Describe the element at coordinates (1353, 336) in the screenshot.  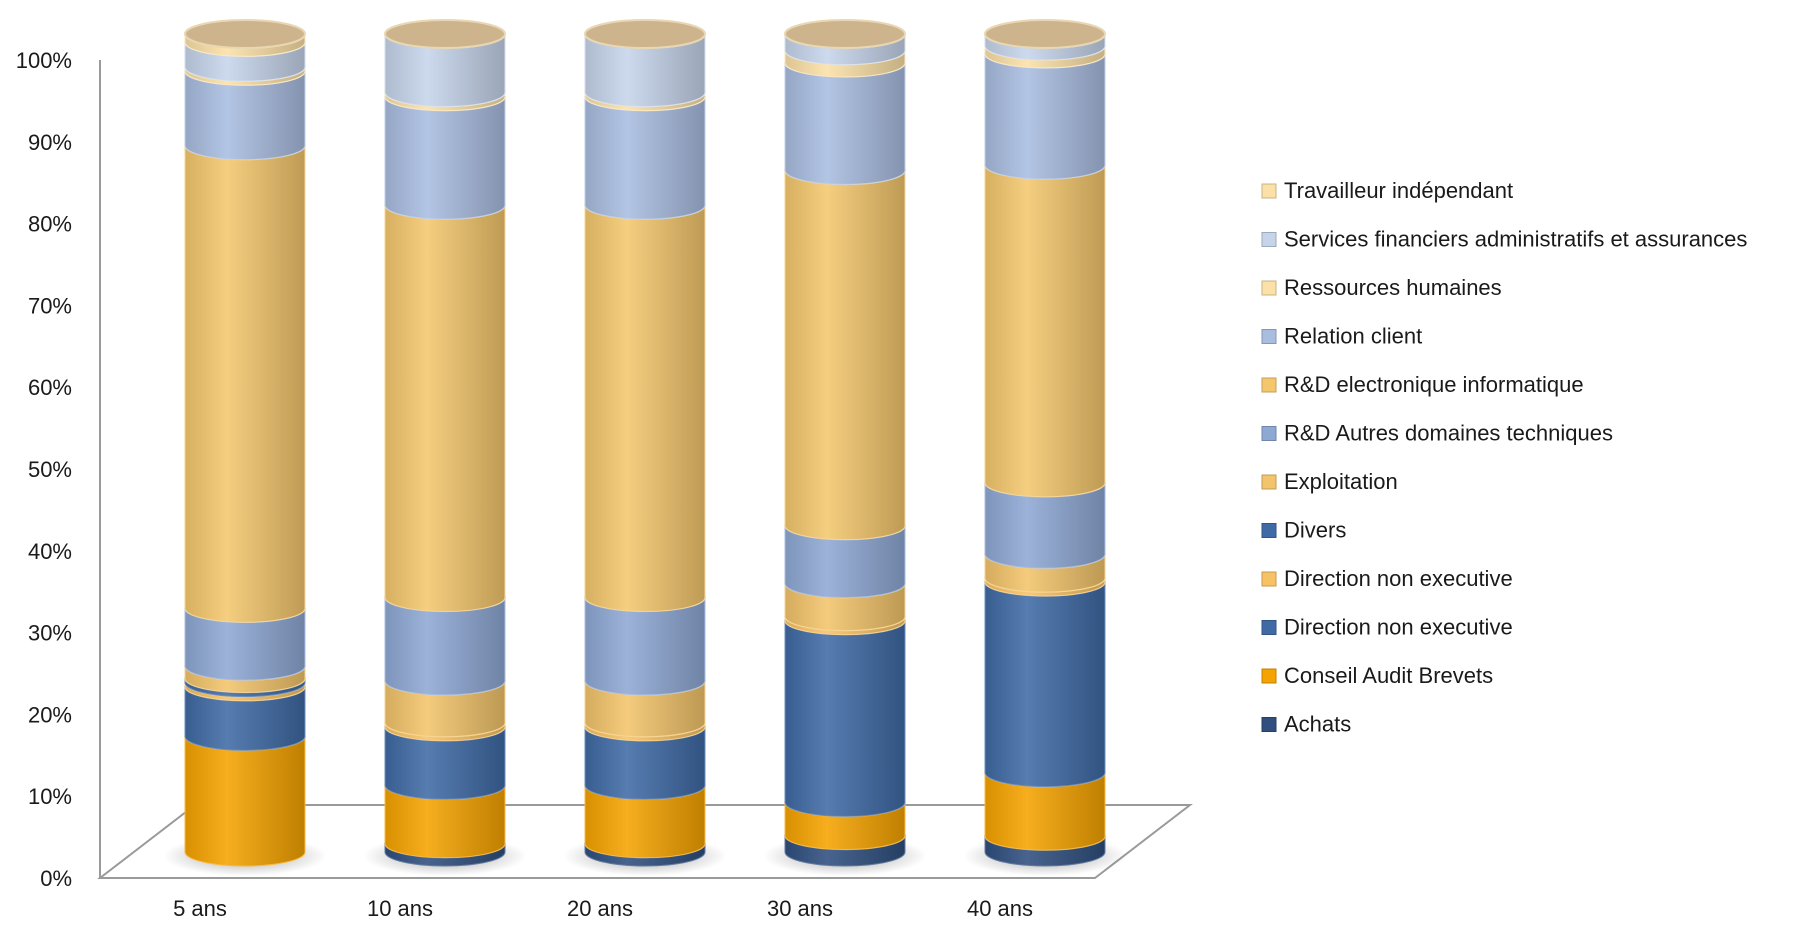
I see `legend-label: Relation client` at that location.